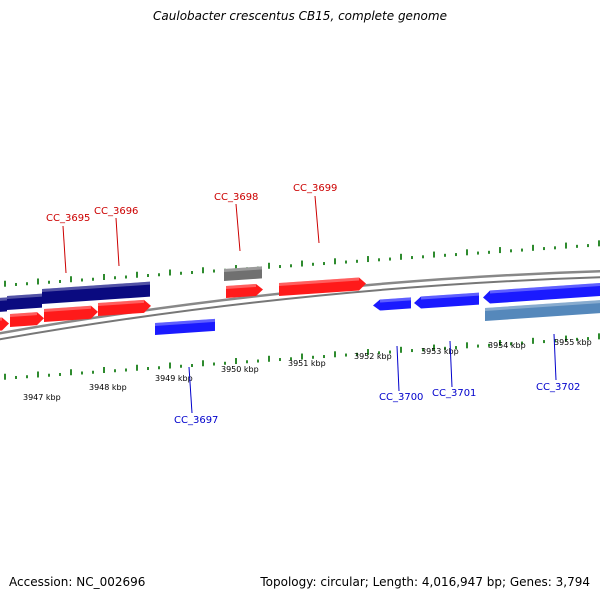 Image resolution: width=600 pixels, height=600 pixels. What do you see at coordinates (116, 211) in the screenshot?
I see `svg-text: CC_3696` at bounding box center [116, 211].